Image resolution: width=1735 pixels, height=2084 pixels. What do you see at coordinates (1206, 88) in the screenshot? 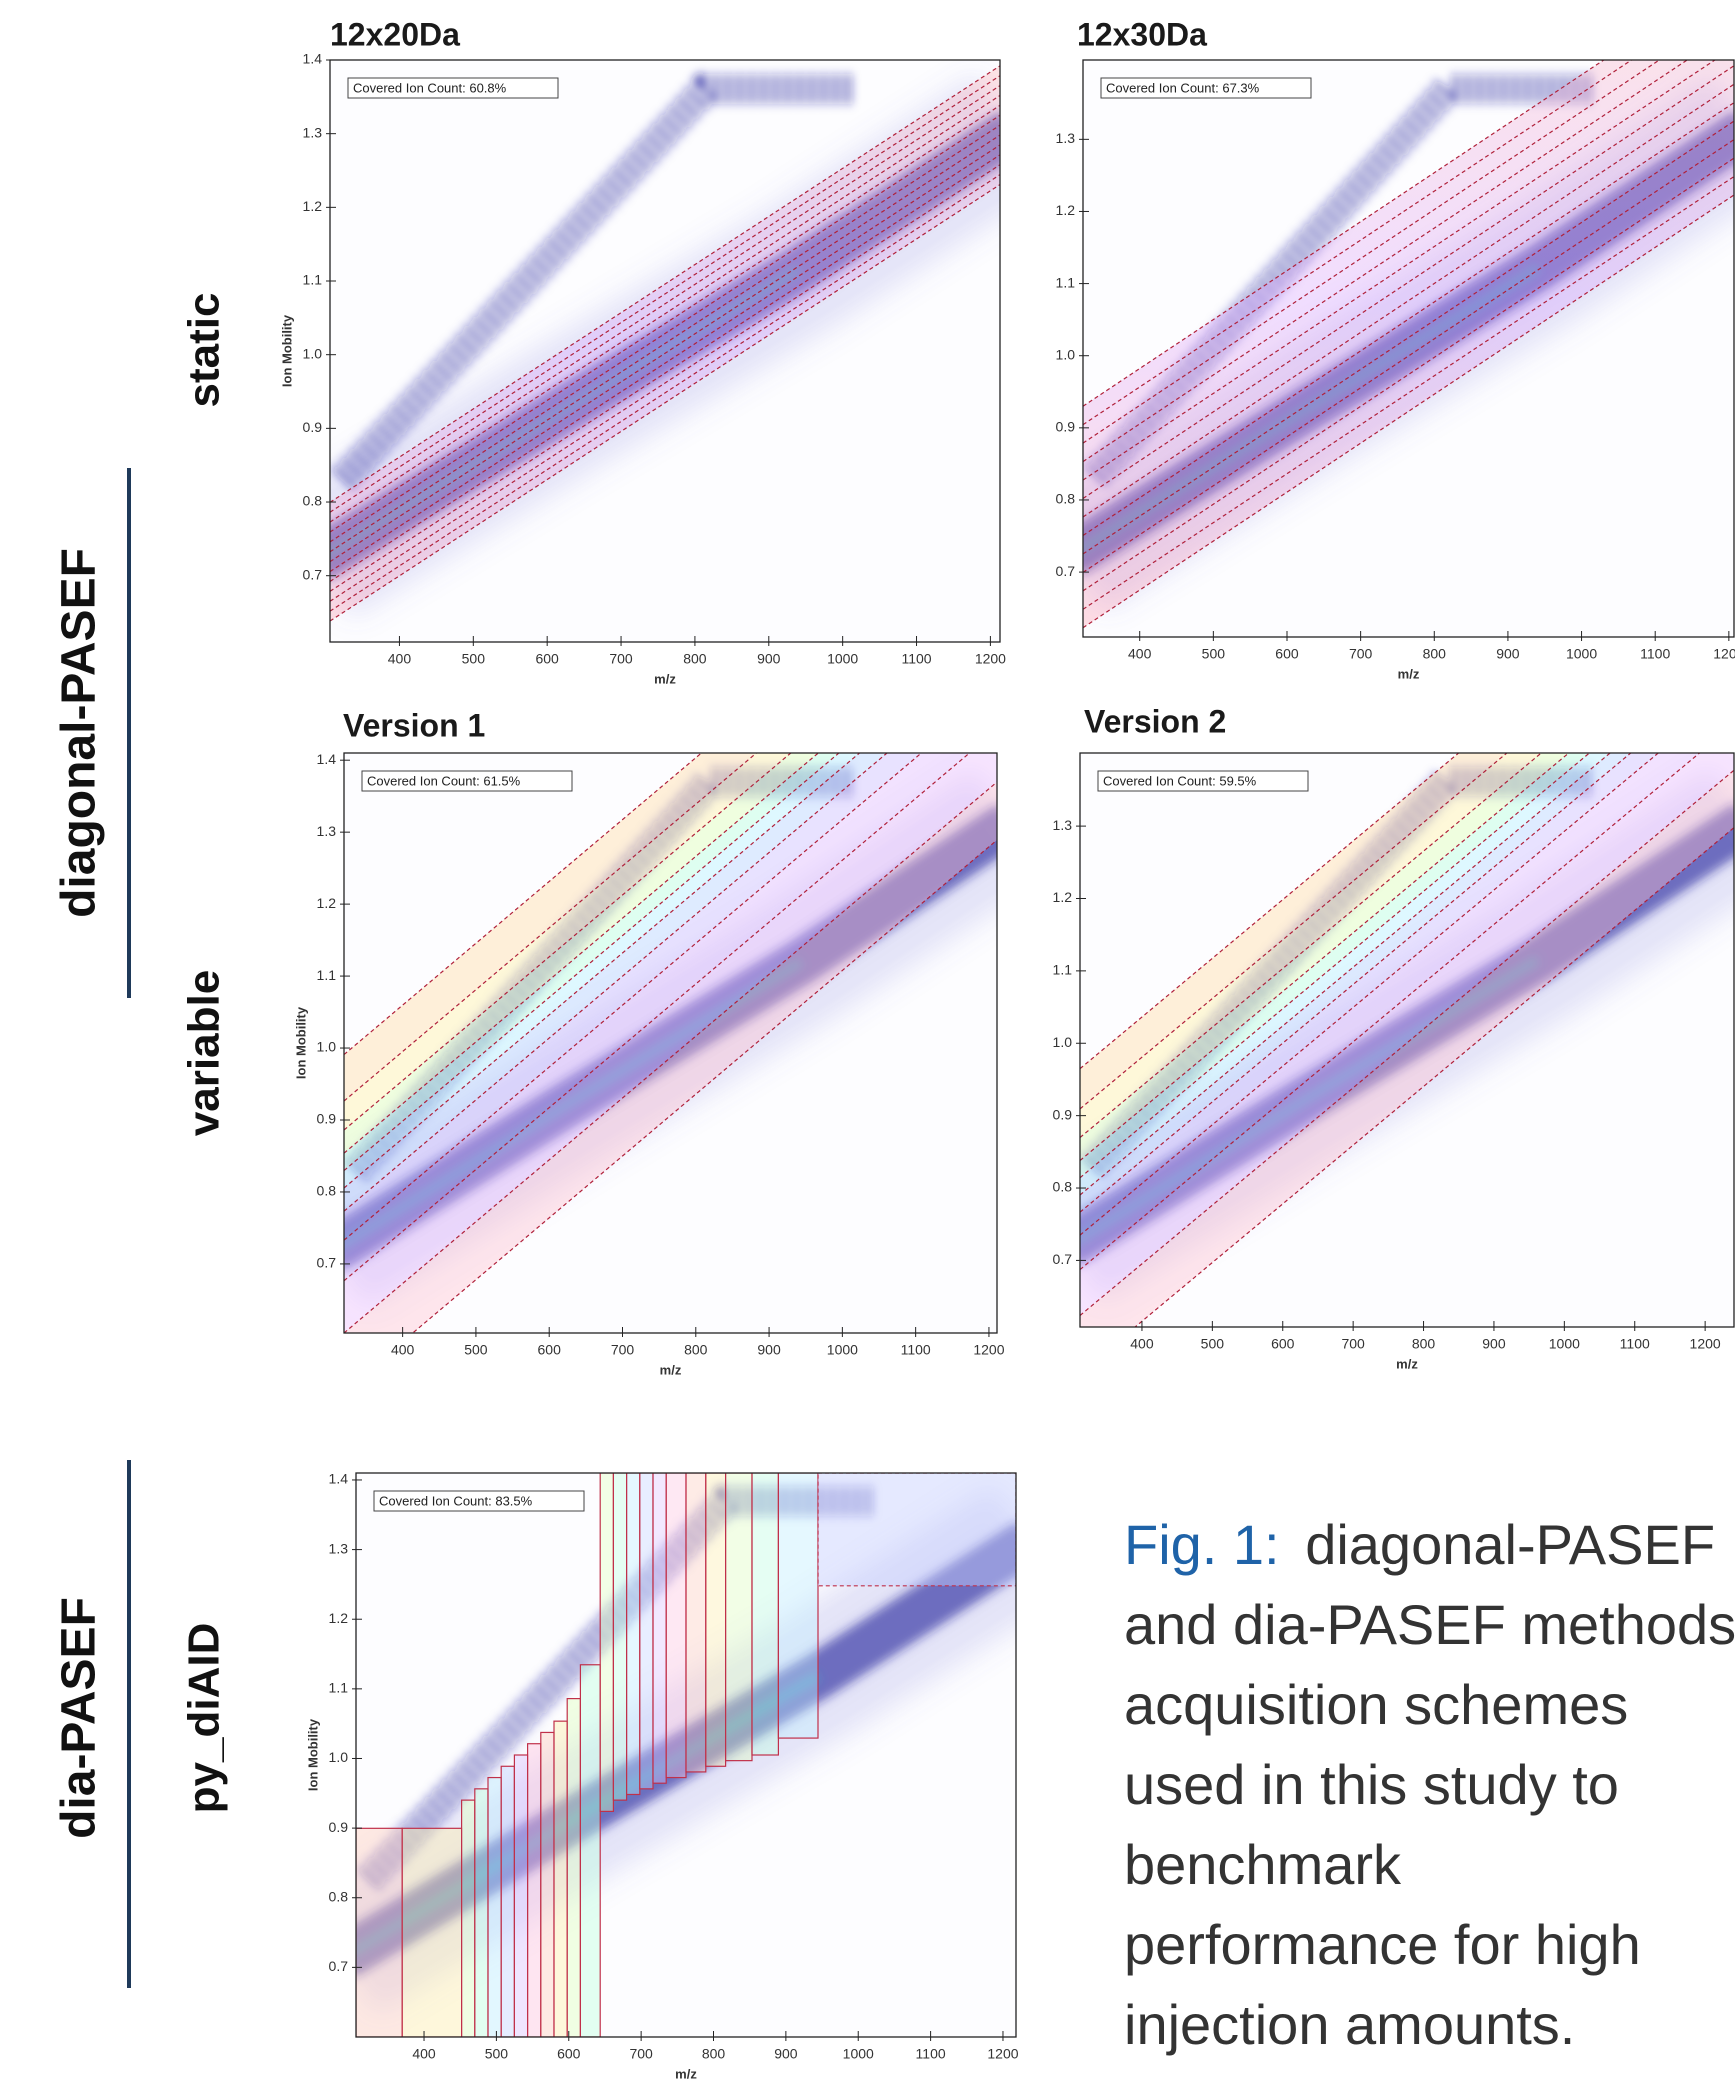
I see `covered-box` at bounding box center [1206, 88].